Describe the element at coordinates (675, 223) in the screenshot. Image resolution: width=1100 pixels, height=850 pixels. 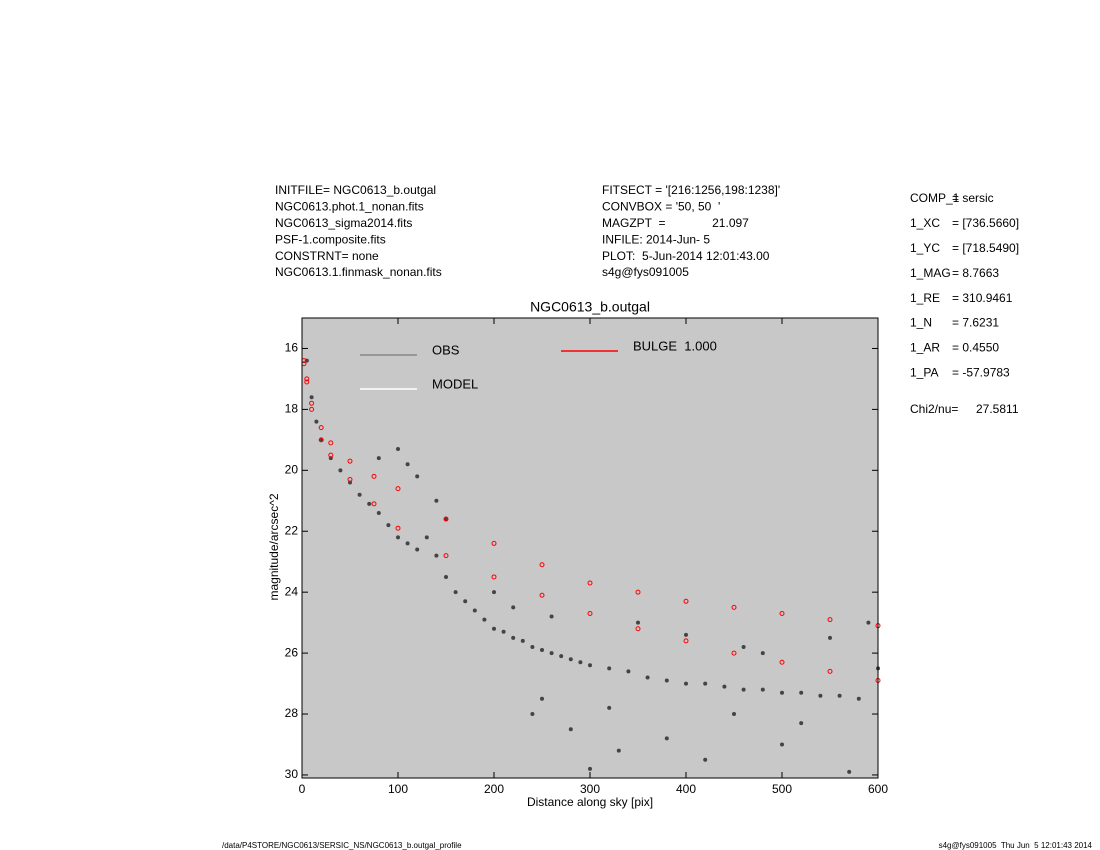
I see `header-center-line: MAGZPT = 21.097` at that location.